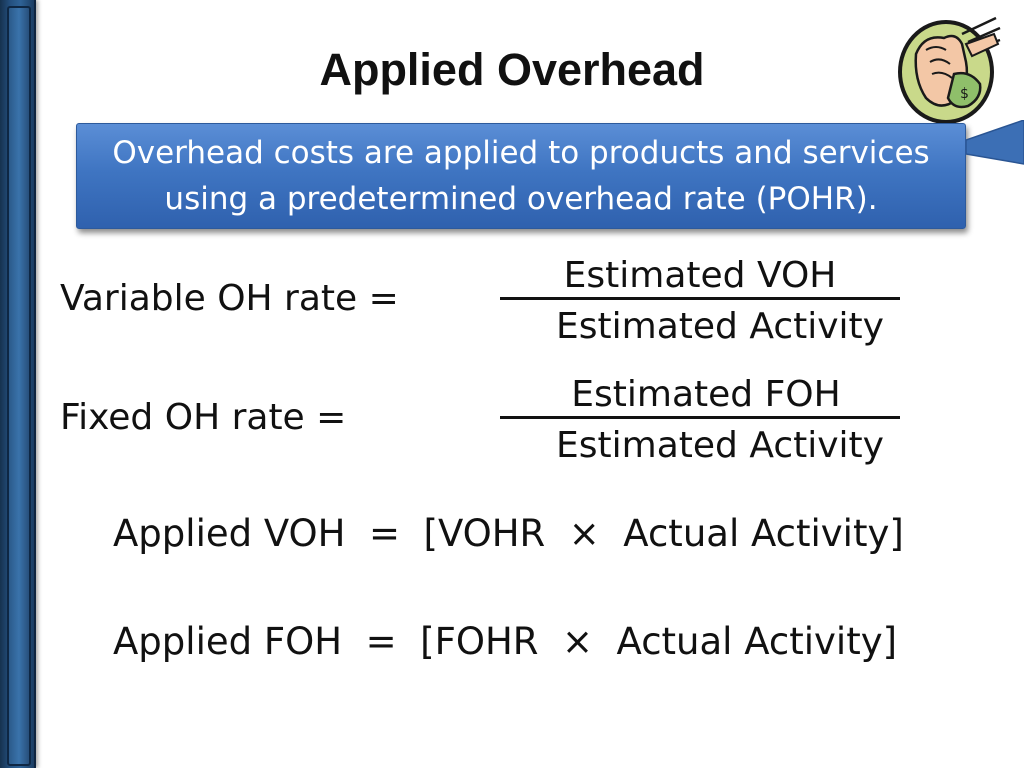 The image size is (1024, 768). I want to click on banner-arrow-icon, so click(995, 142).